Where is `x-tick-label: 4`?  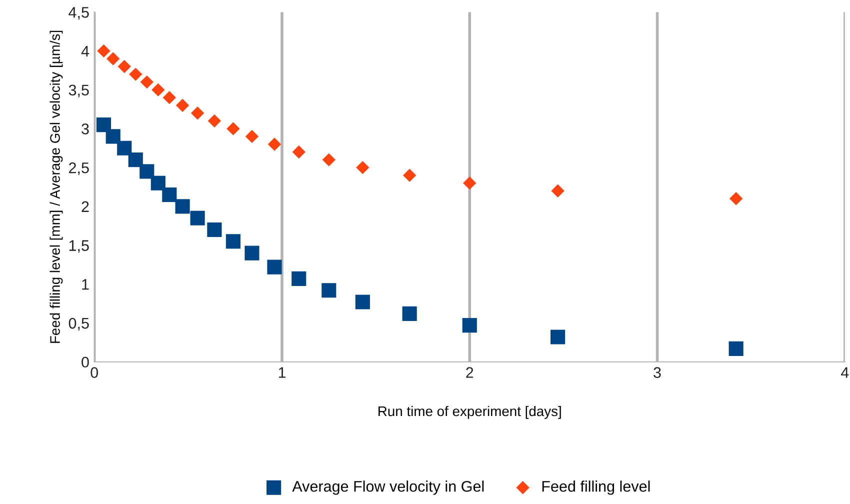
x-tick-label: 4 is located at coordinates (845, 372).